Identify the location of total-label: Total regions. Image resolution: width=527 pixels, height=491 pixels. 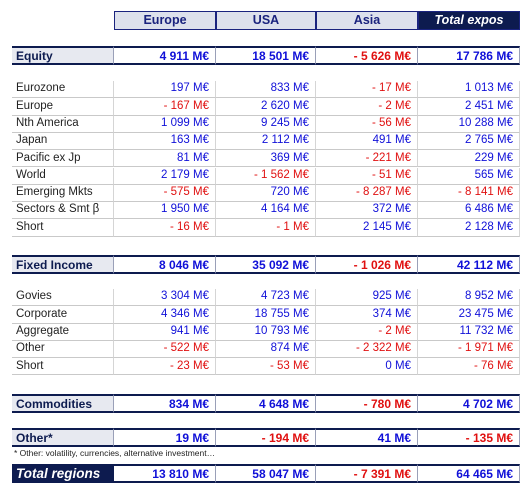
(63, 473).